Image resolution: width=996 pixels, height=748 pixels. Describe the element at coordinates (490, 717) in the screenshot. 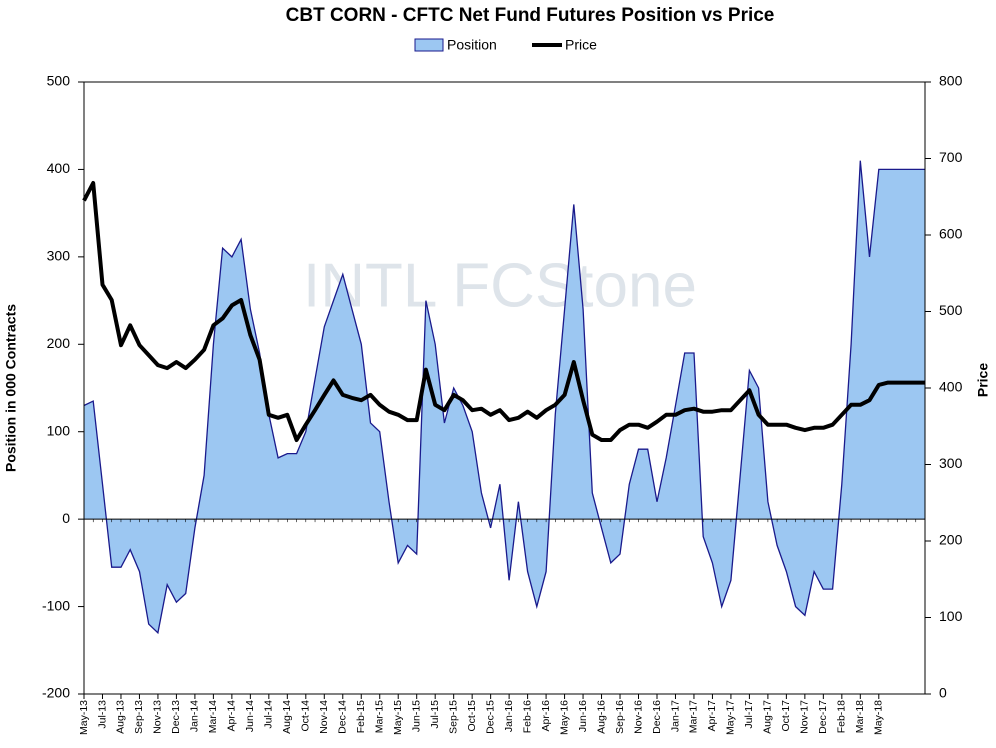

I see `x-tick-label: Dec-15` at that location.